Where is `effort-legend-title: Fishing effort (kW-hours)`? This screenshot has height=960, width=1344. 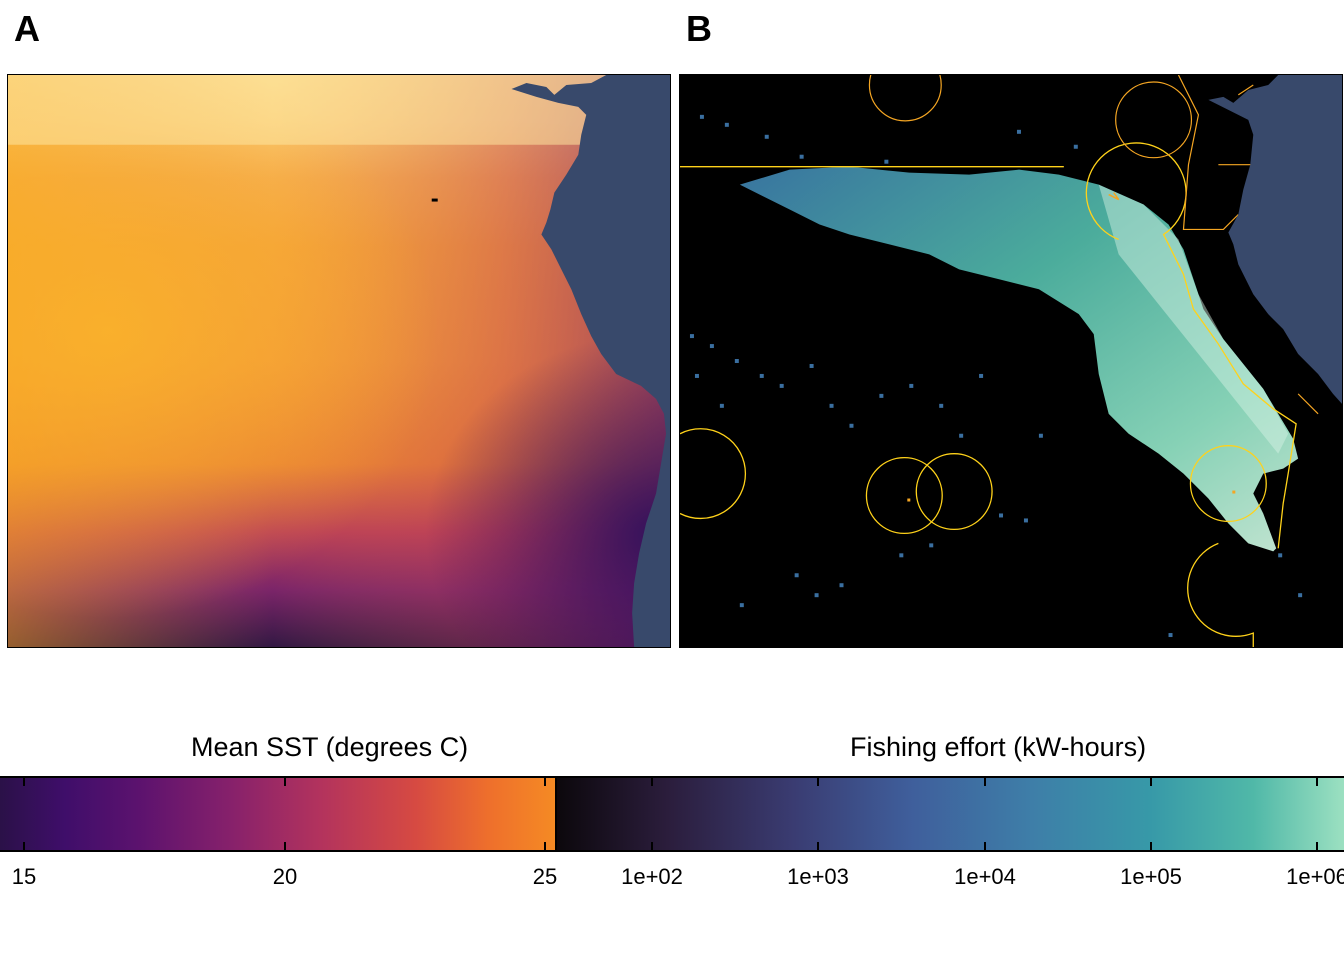 effort-legend-title: Fishing effort (kW-hours) is located at coordinates (998, 747).